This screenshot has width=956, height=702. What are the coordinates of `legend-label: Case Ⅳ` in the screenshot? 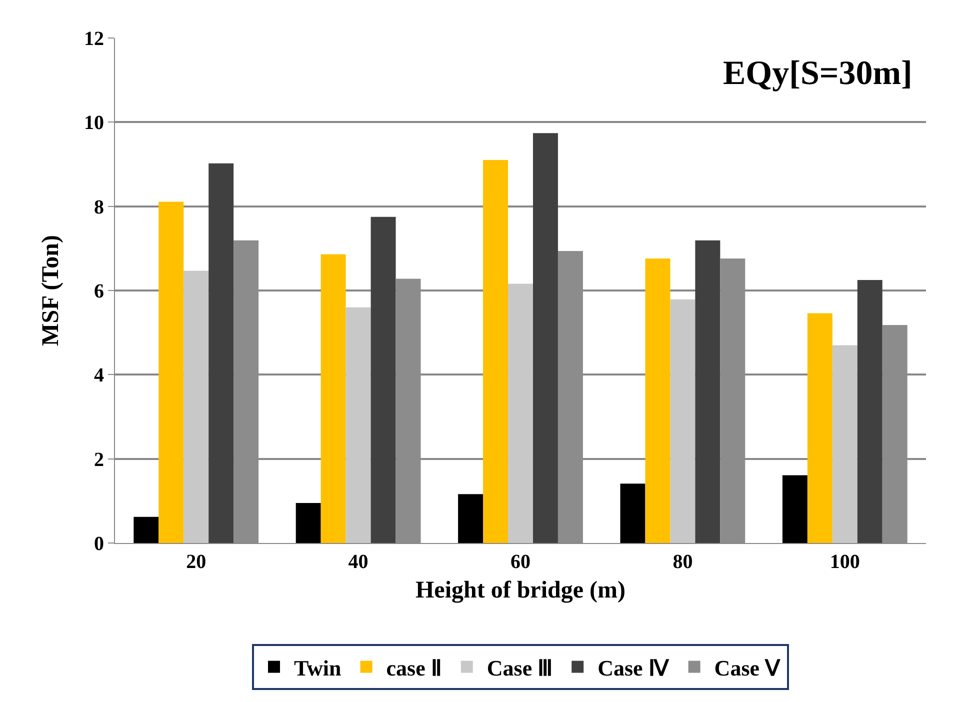 It's located at (634, 667).